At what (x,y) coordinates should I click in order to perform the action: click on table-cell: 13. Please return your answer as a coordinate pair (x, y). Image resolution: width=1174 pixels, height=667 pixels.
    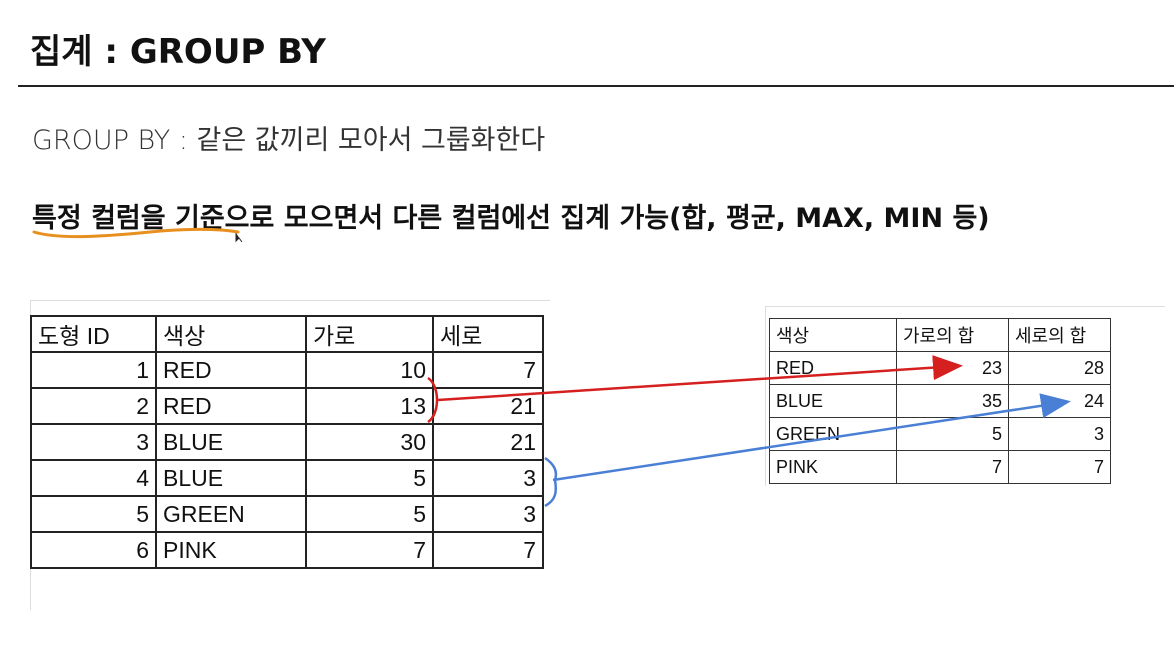
    Looking at the image, I should click on (369, 406).